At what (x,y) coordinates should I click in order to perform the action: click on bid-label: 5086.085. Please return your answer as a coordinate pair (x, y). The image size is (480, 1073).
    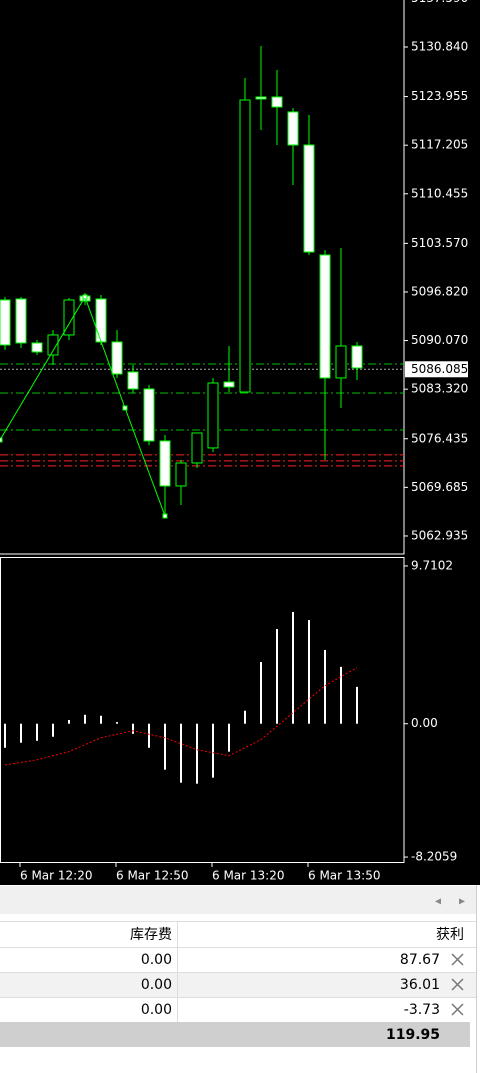
    Looking at the image, I should click on (439, 369).